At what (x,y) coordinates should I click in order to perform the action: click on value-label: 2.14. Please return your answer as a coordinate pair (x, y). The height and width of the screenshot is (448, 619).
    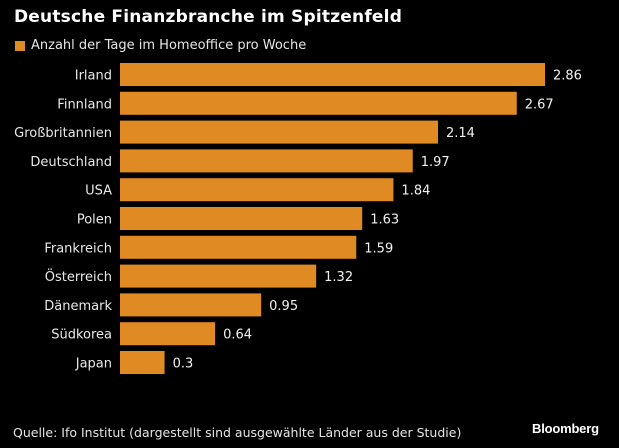
    Looking at the image, I should click on (460, 133).